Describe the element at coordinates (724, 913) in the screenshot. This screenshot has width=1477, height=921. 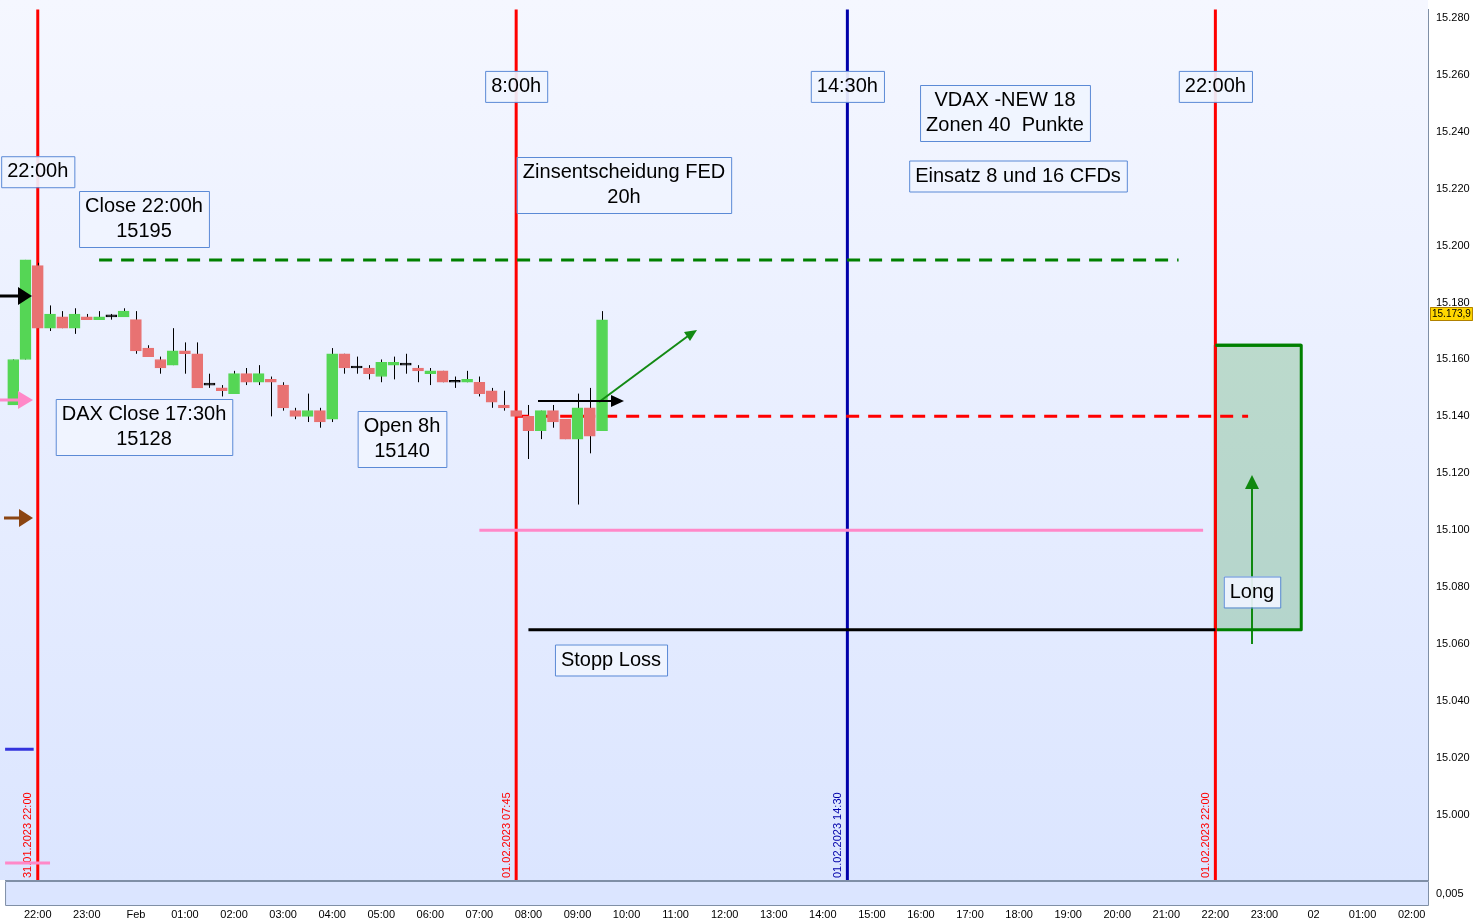
I see `x-tick-label: 12:00` at that location.